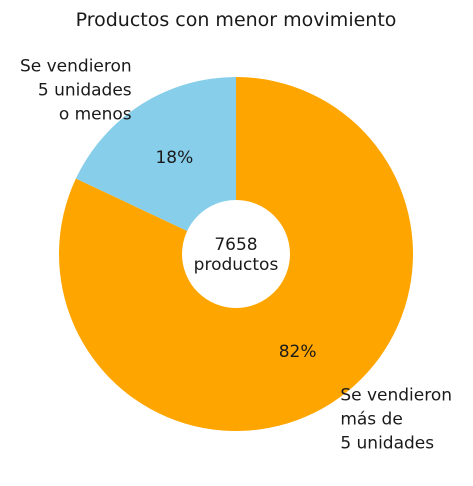  What do you see at coordinates (236, 20) in the screenshot?
I see `chart-title: Productos con menor movimiento` at bounding box center [236, 20].